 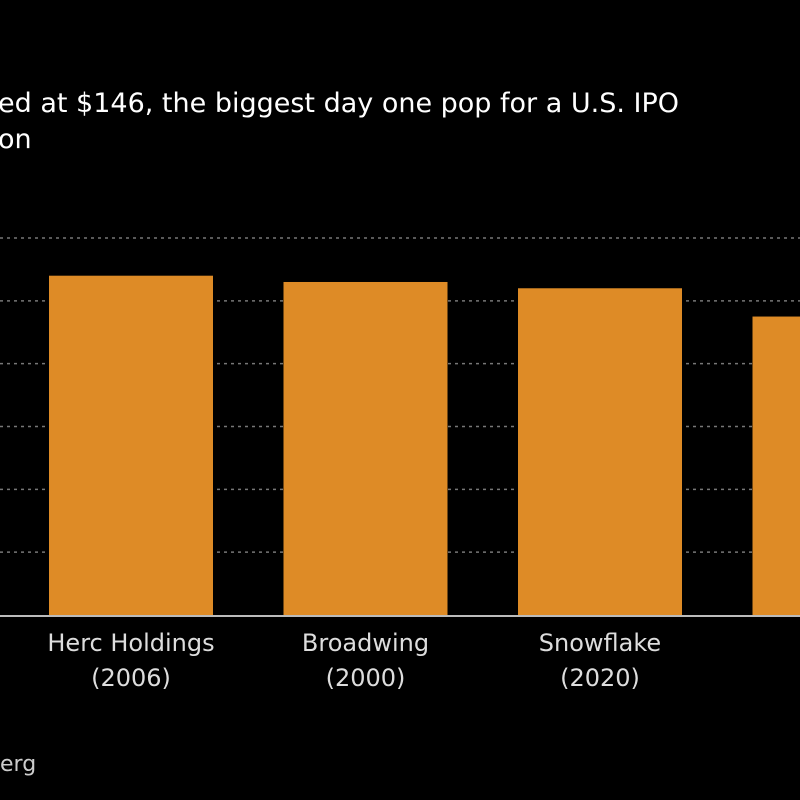 I want to click on category-label: Herc Holdings, so click(x=130, y=643).